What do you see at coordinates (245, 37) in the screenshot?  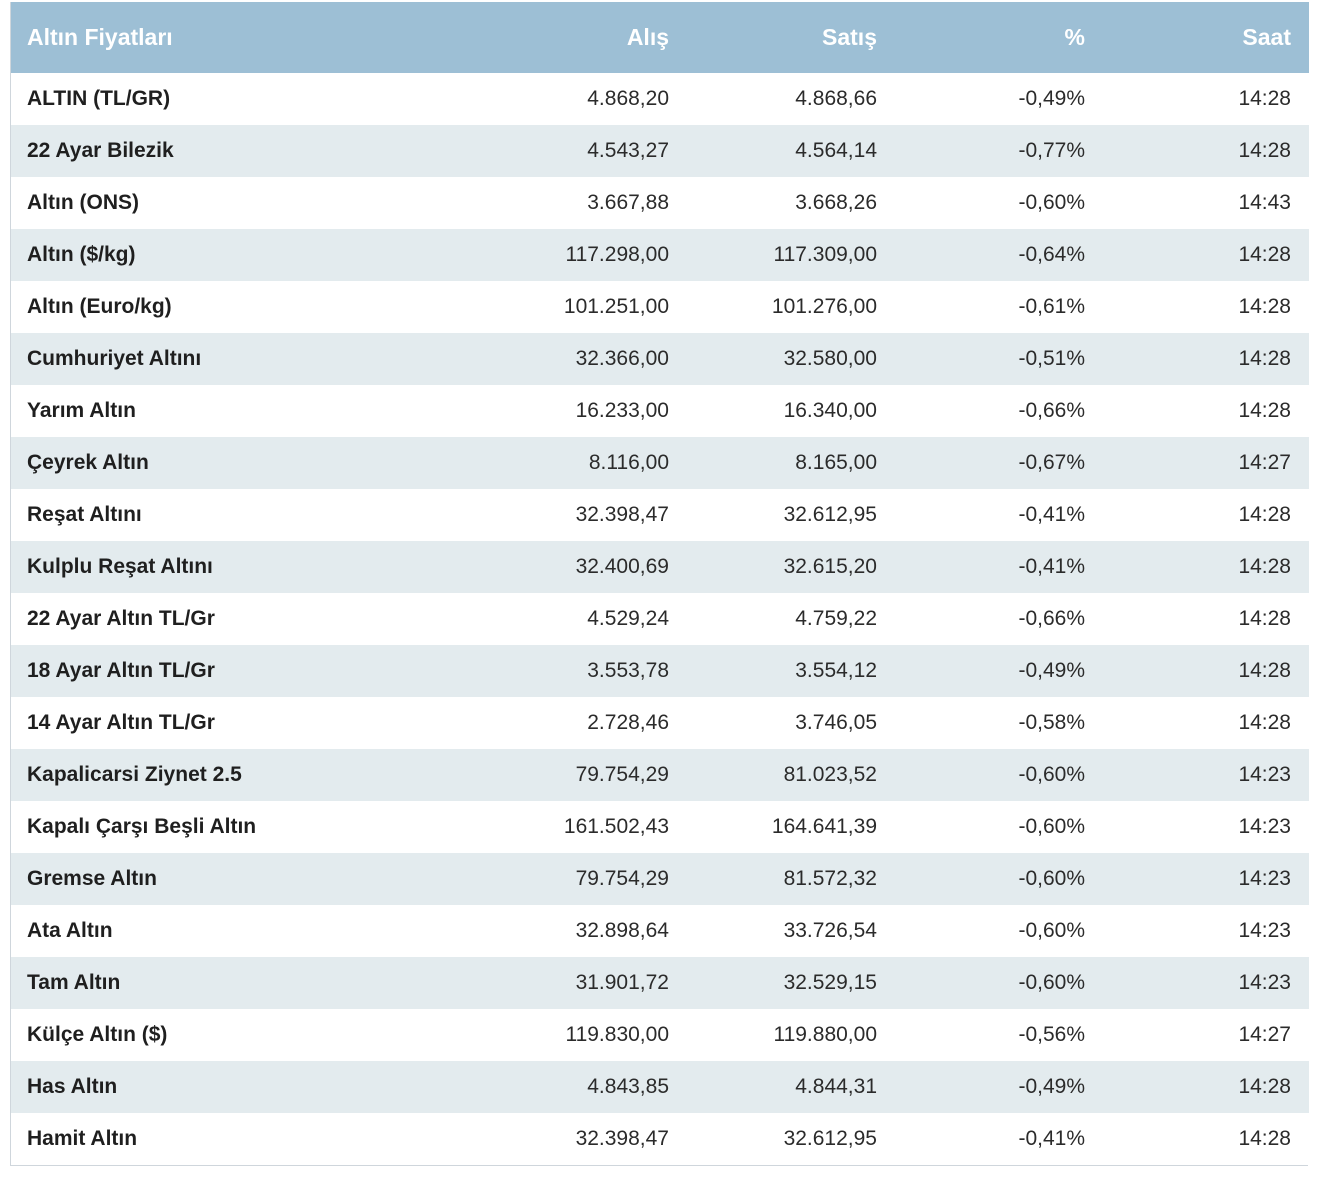 I see `header-name: Altın Fiyatları` at bounding box center [245, 37].